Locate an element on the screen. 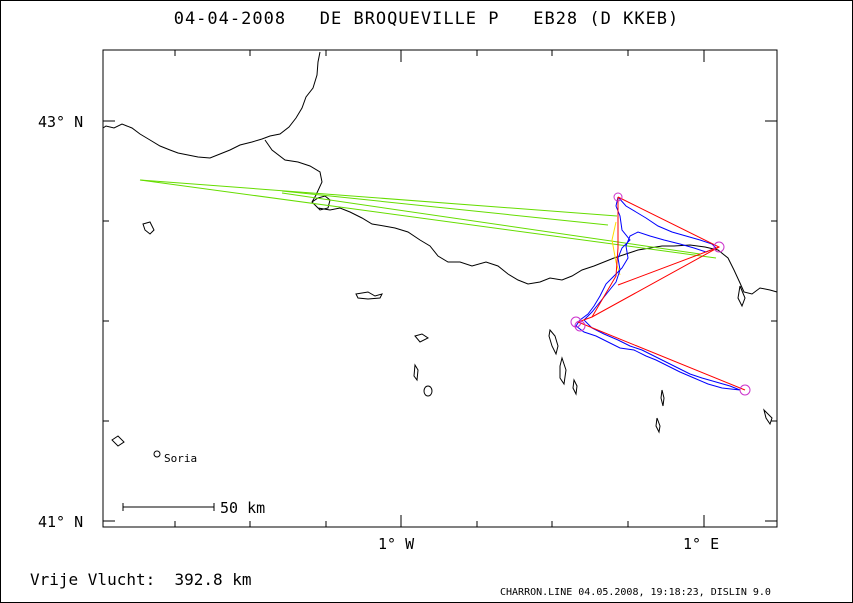 This screenshot has height=603, width=853. lat-label-43: 43° N is located at coordinates (60, 122).